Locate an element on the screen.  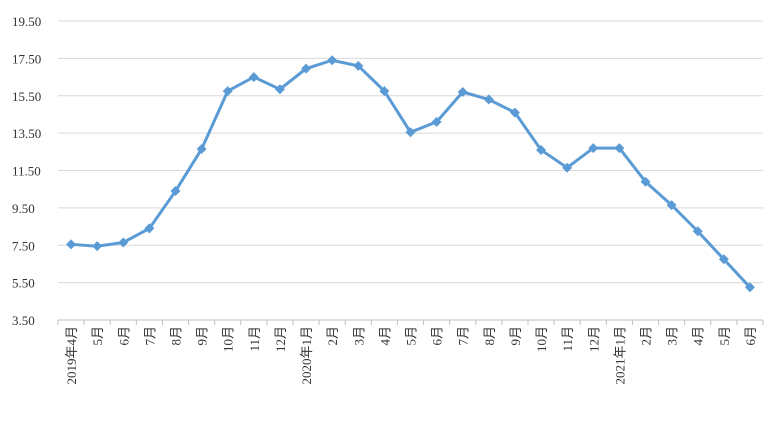
y-tick-label: 9.50 is located at coordinates (23, 208).